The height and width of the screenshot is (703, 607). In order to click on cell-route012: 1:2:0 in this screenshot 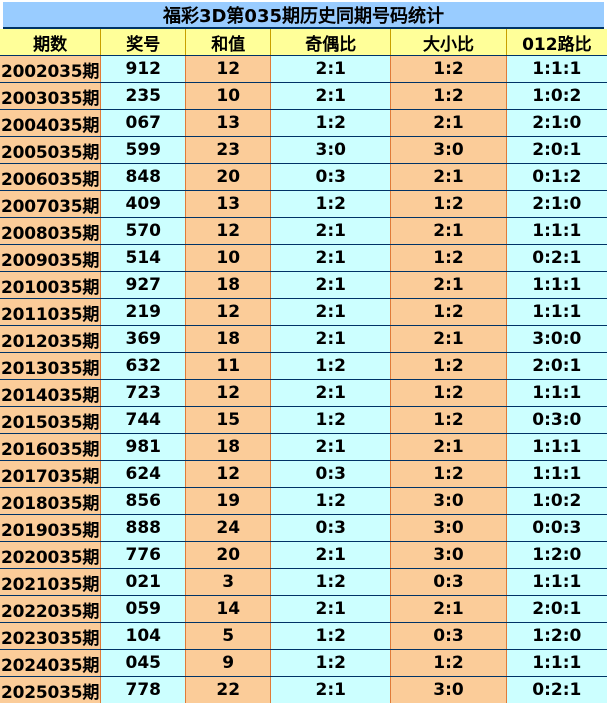, I will do `click(556, 636)`.